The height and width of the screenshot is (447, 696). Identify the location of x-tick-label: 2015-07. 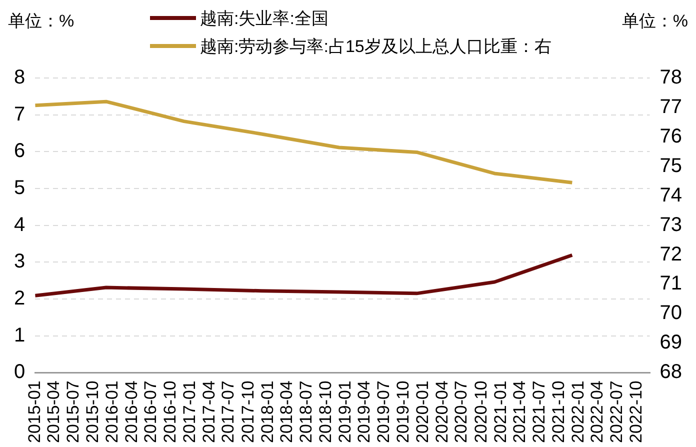
(72, 411).